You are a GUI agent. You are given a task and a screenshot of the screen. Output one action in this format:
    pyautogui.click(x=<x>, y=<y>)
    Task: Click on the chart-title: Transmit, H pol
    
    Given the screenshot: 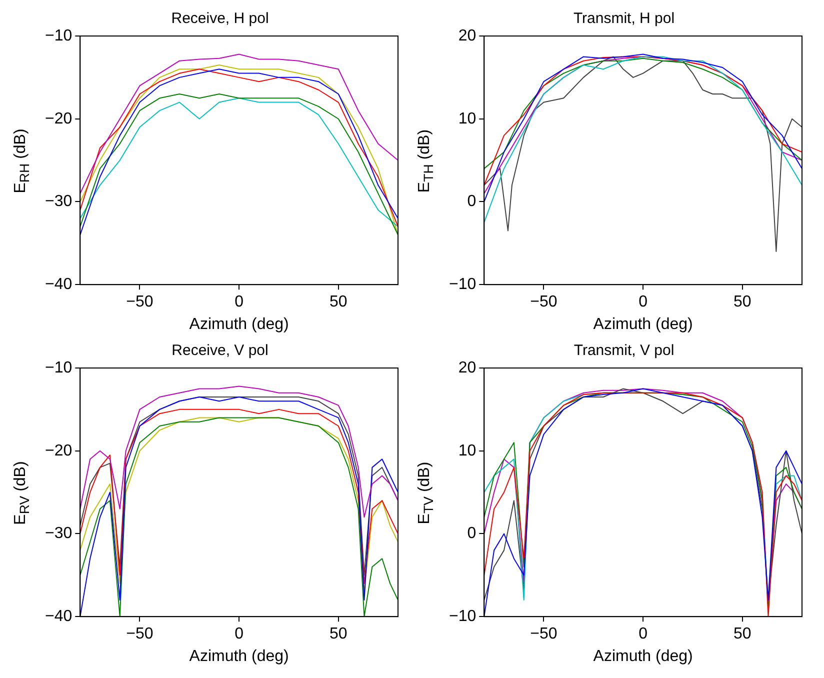 What is the action you would take?
    pyautogui.click(x=624, y=19)
    